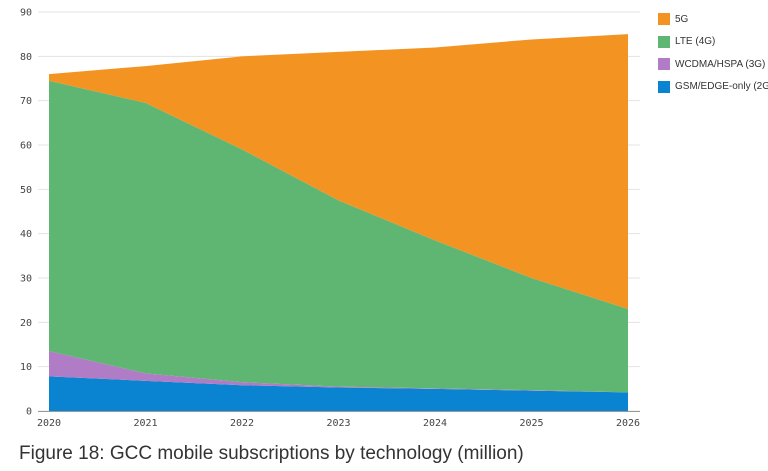 The height and width of the screenshot is (471, 768). What do you see at coordinates (435, 423) in the screenshot?
I see `x-tick-label: 2024` at bounding box center [435, 423].